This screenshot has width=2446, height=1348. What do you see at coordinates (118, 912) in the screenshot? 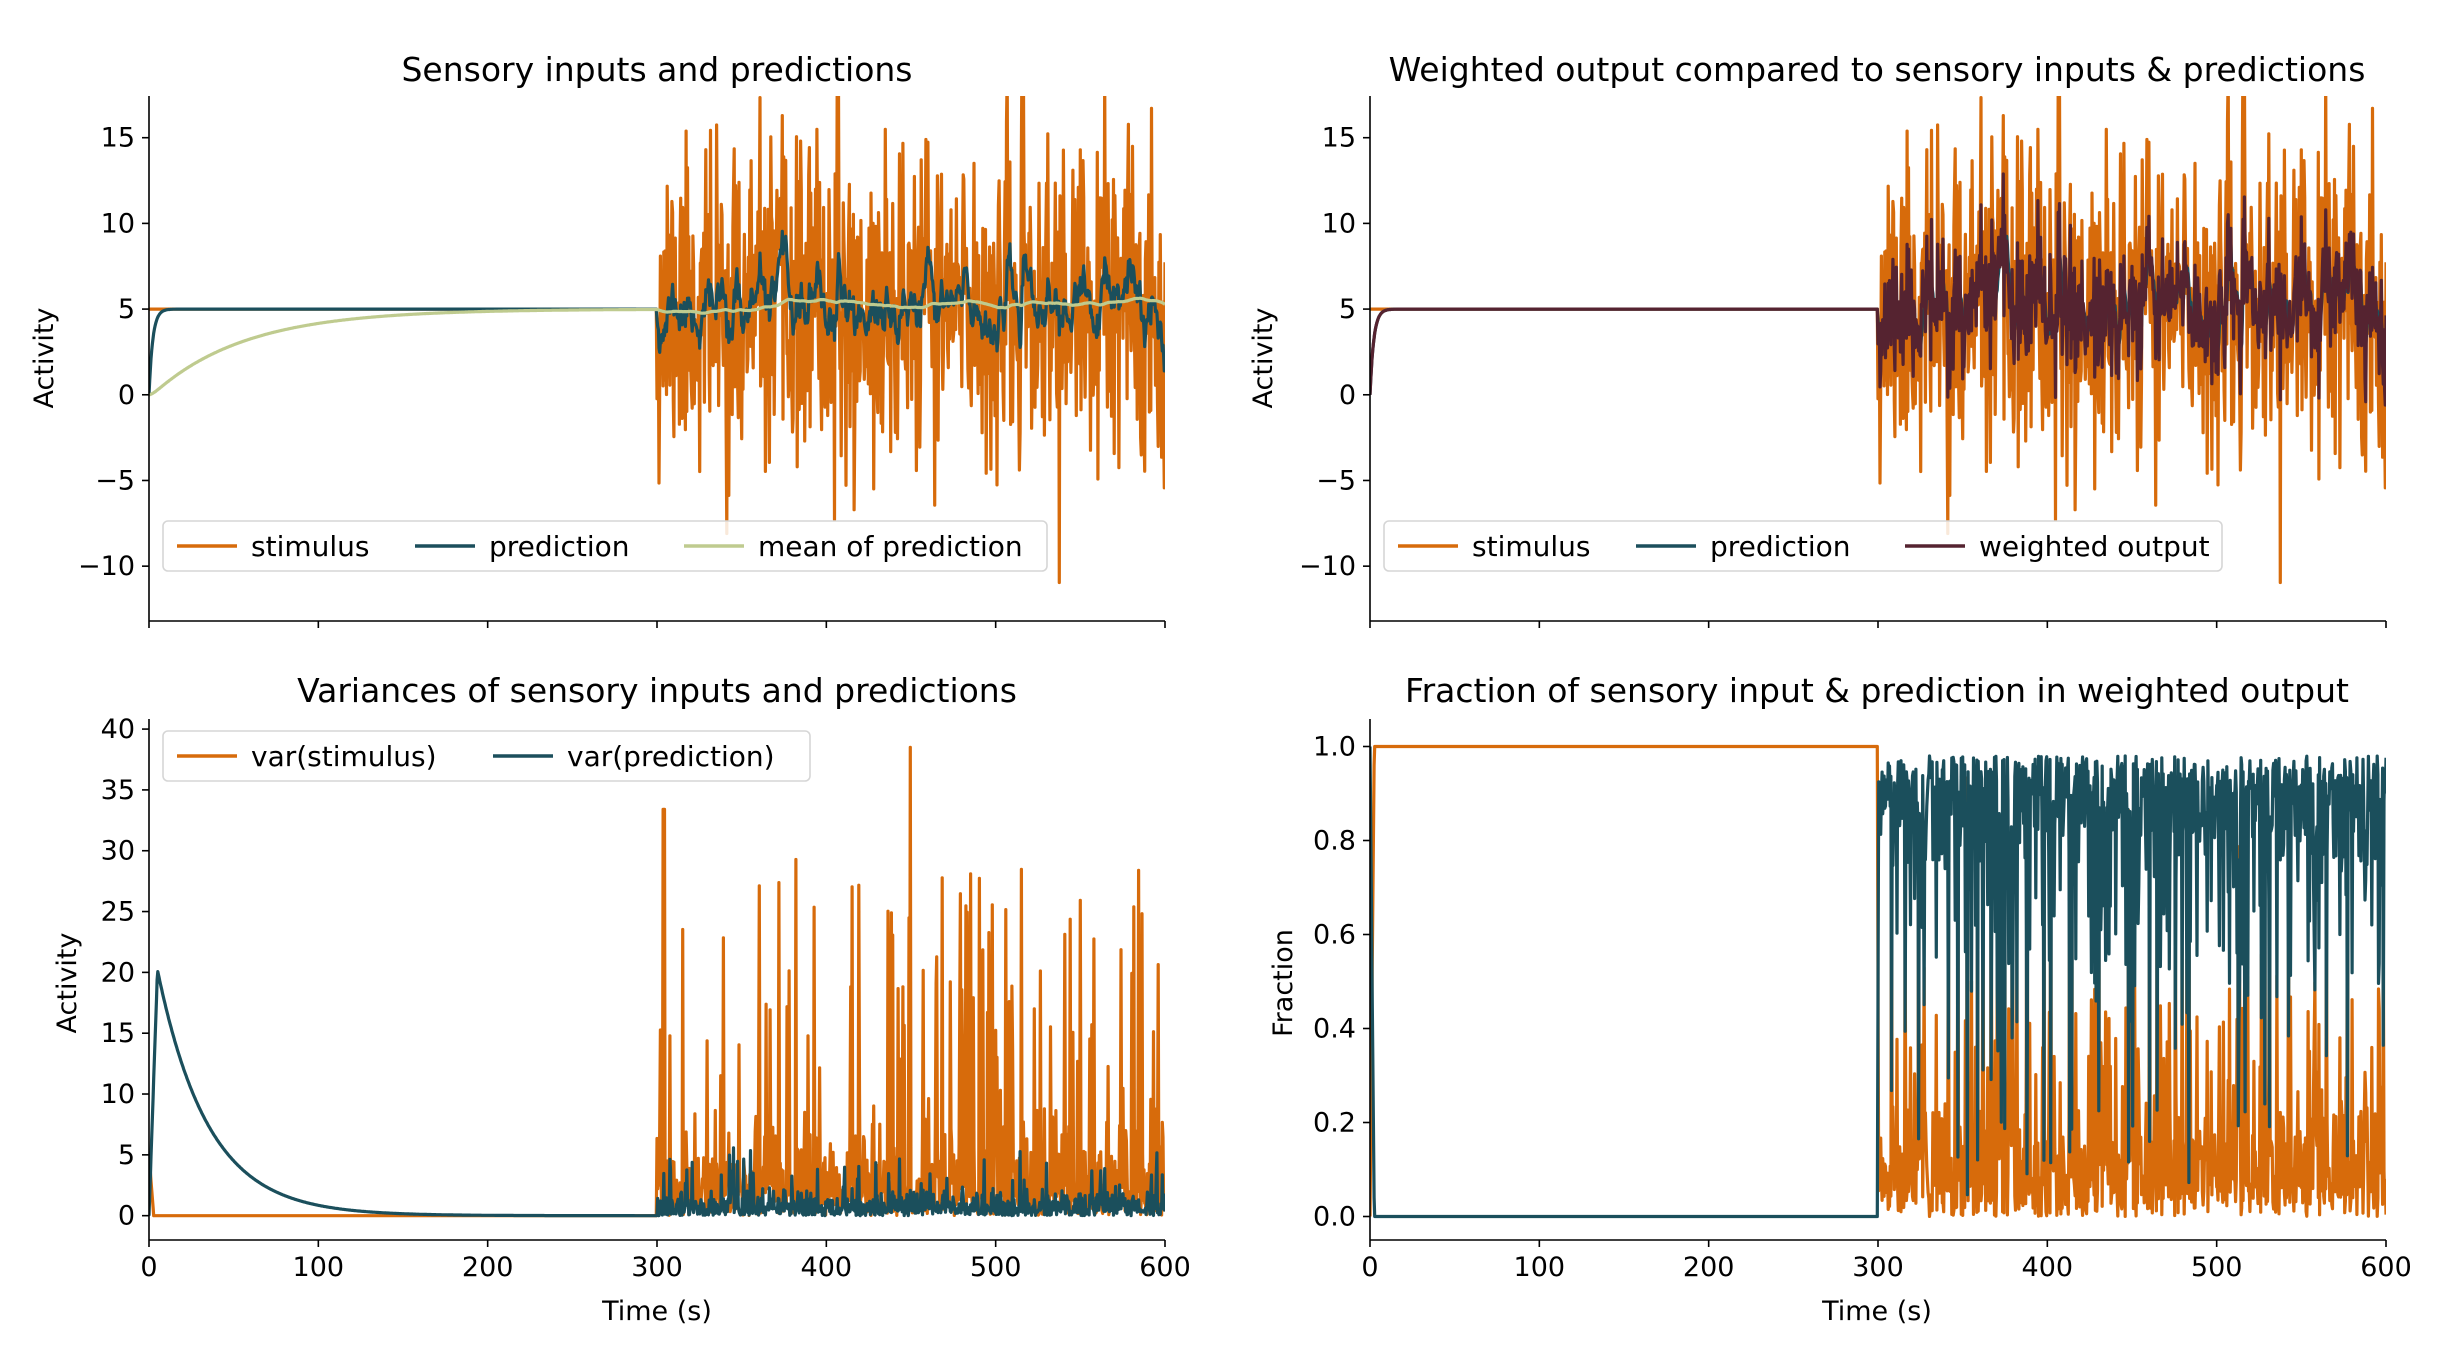
I see `y-tick-label: 25` at bounding box center [118, 912].